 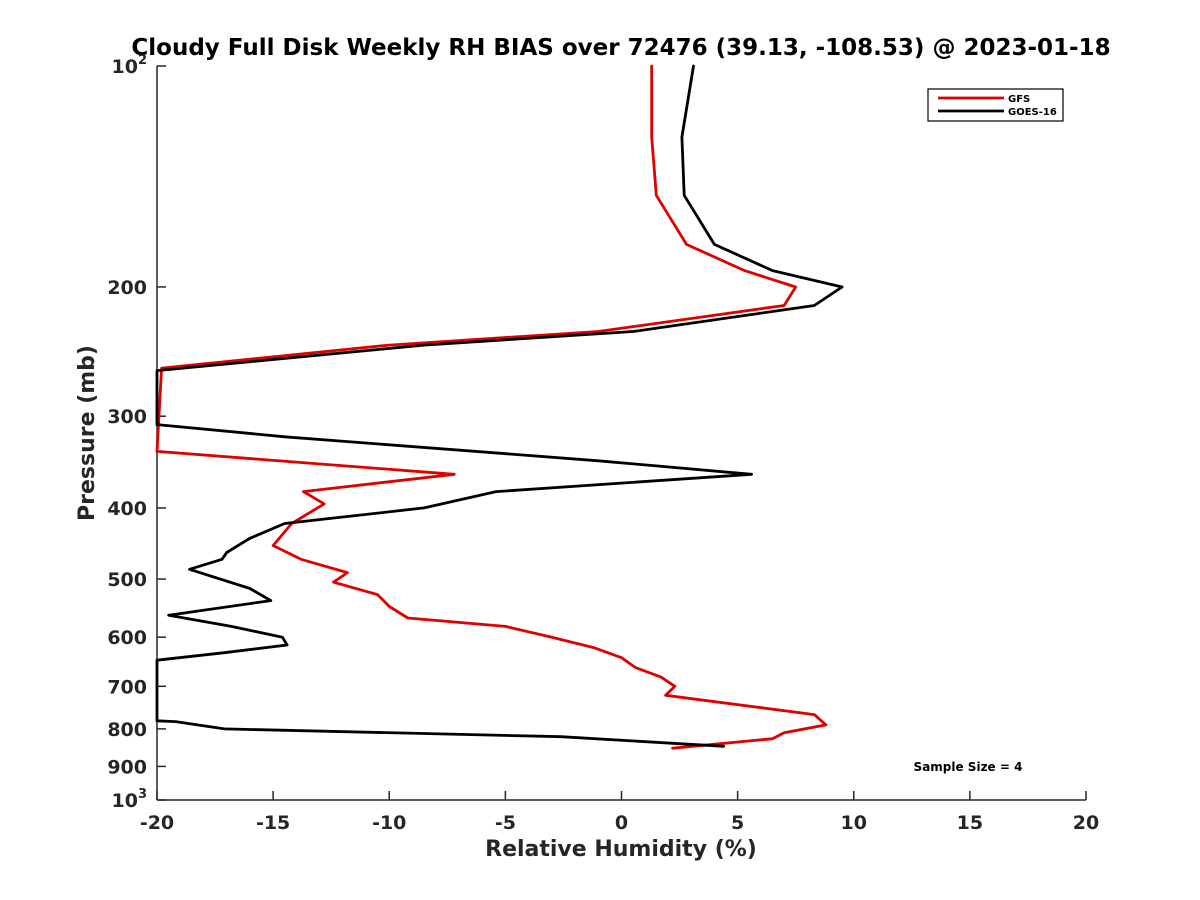 What do you see at coordinates (1086, 823) in the screenshot?
I see `x-tick-label: 20` at bounding box center [1086, 823].